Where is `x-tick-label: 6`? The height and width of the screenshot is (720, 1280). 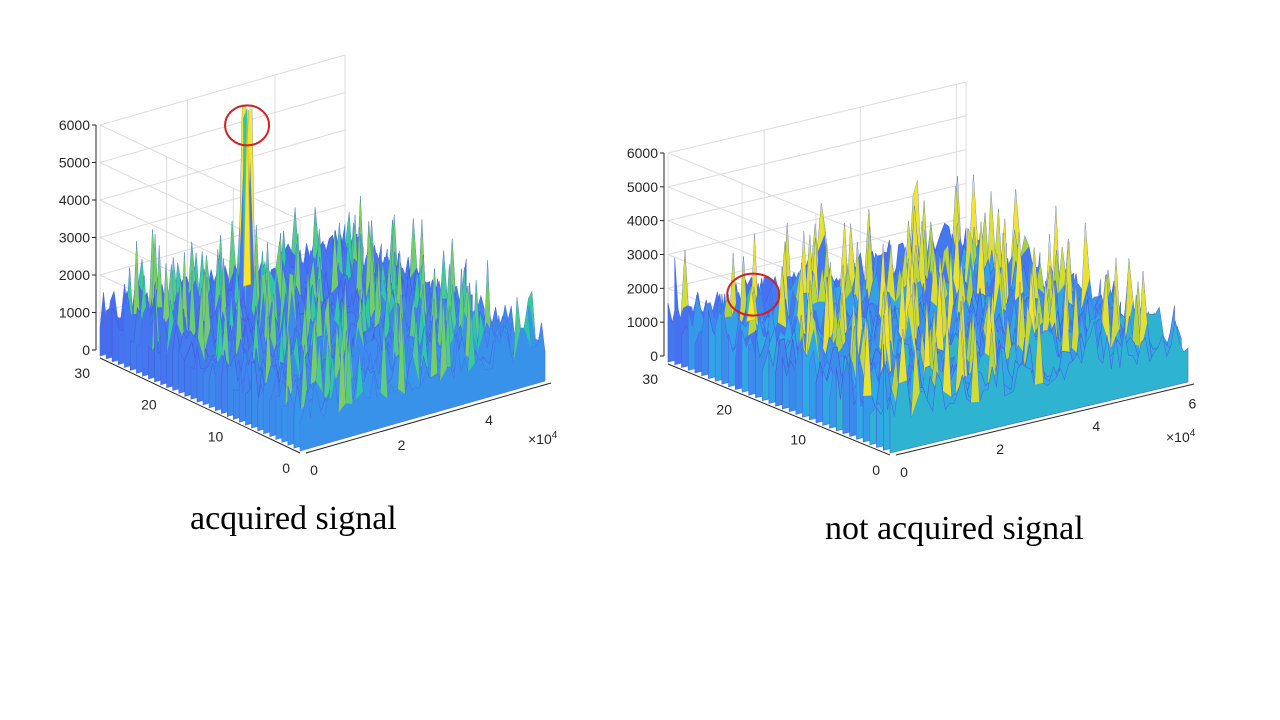 x-tick-label: 6 is located at coordinates (1192, 403).